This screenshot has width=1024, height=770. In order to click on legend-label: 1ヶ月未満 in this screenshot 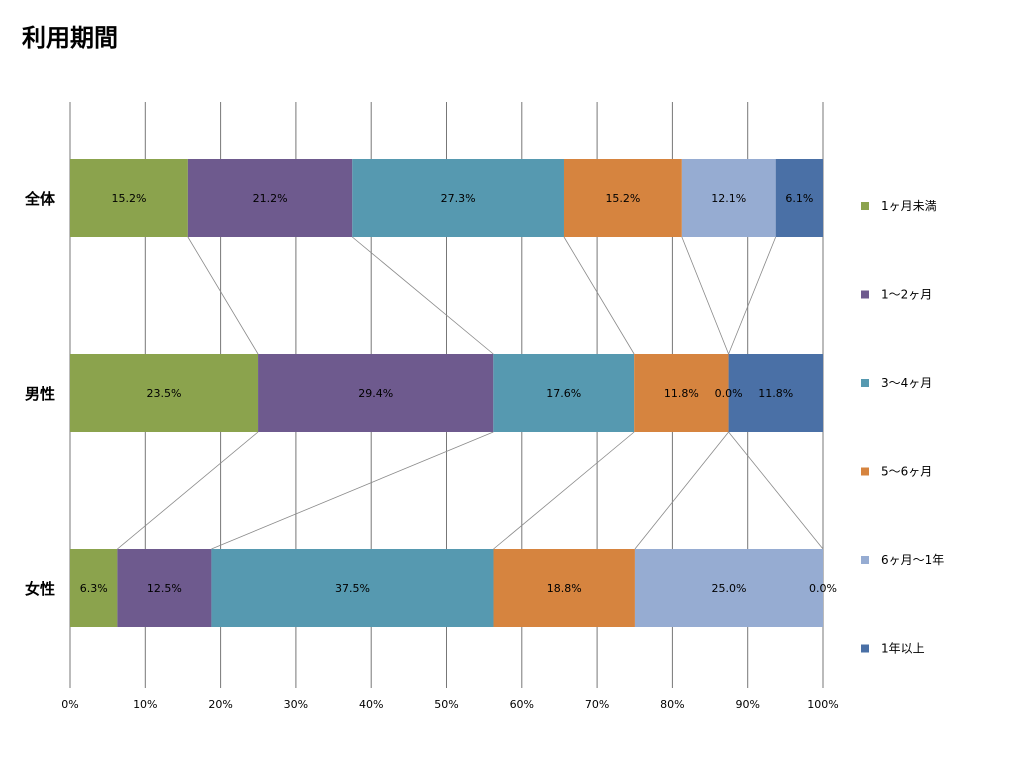, I will do `click(909, 206)`.